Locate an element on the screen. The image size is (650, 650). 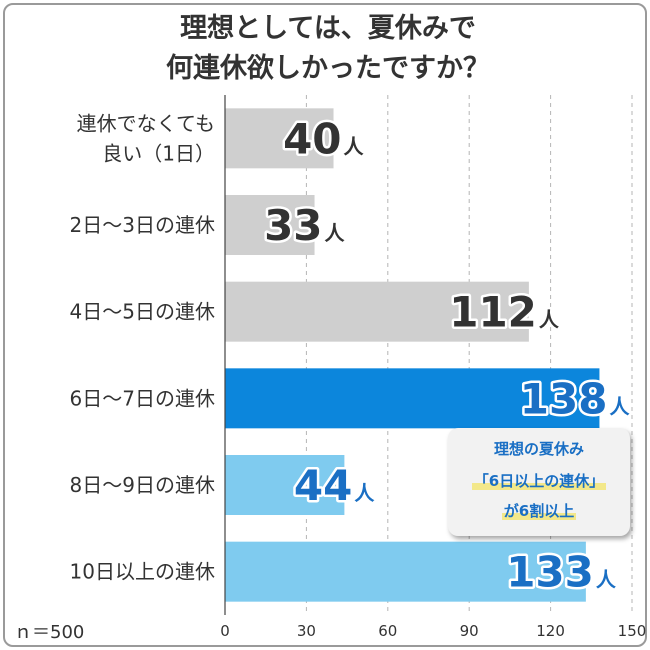
value-label-3: 138 is located at coordinates (564, 398).